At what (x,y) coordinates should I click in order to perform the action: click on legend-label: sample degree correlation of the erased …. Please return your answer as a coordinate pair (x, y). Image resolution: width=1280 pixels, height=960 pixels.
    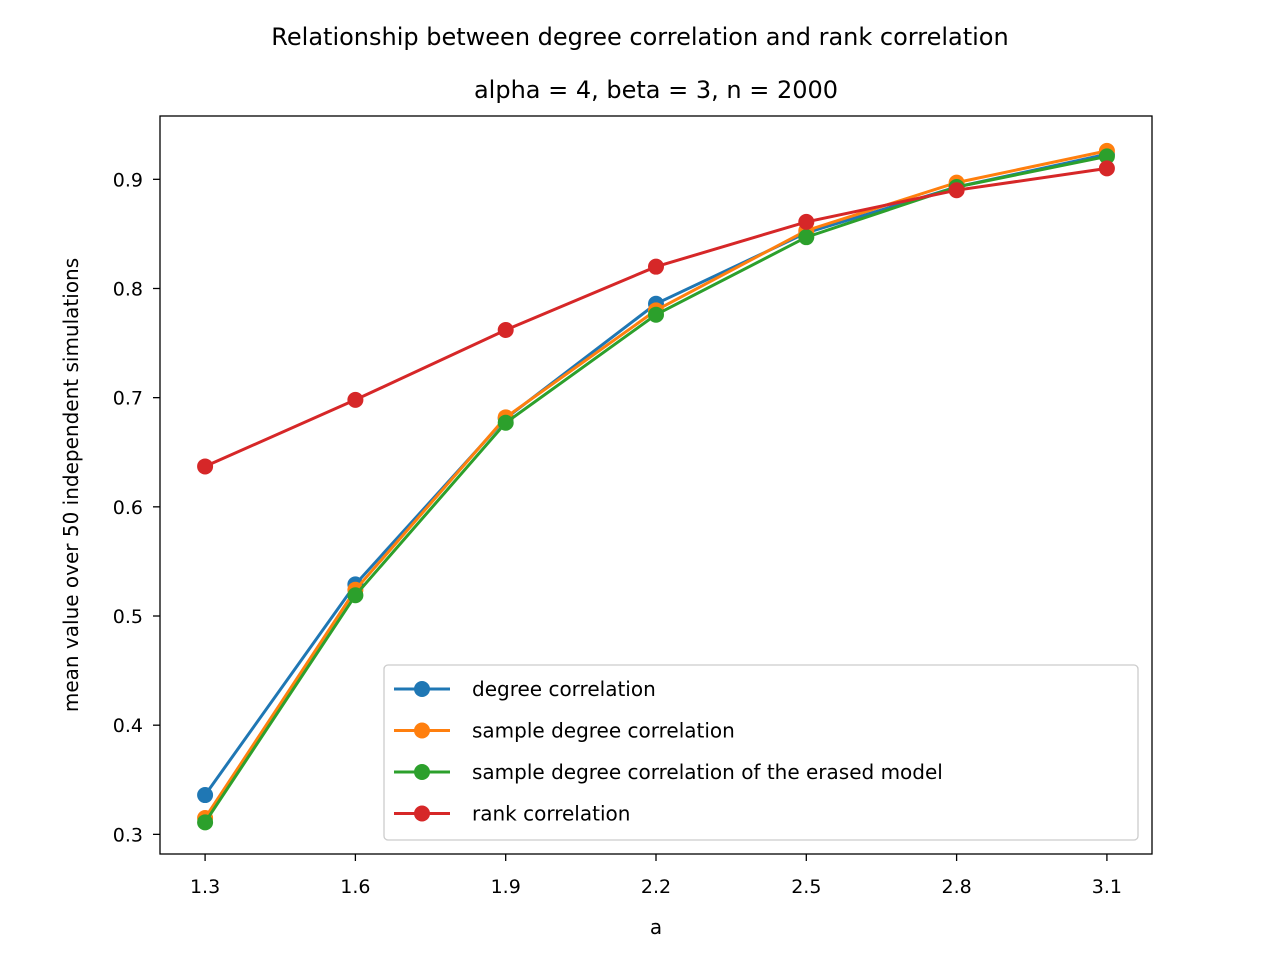
    Looking at the image, I should click on (707, 772).